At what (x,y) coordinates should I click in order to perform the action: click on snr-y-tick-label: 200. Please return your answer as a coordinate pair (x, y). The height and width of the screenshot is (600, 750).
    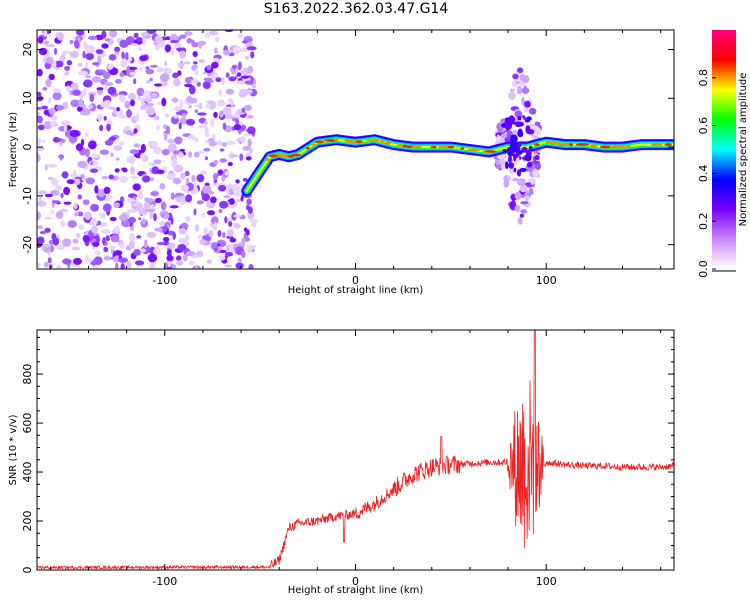
    Looking at the image, I should click on (27, 521).